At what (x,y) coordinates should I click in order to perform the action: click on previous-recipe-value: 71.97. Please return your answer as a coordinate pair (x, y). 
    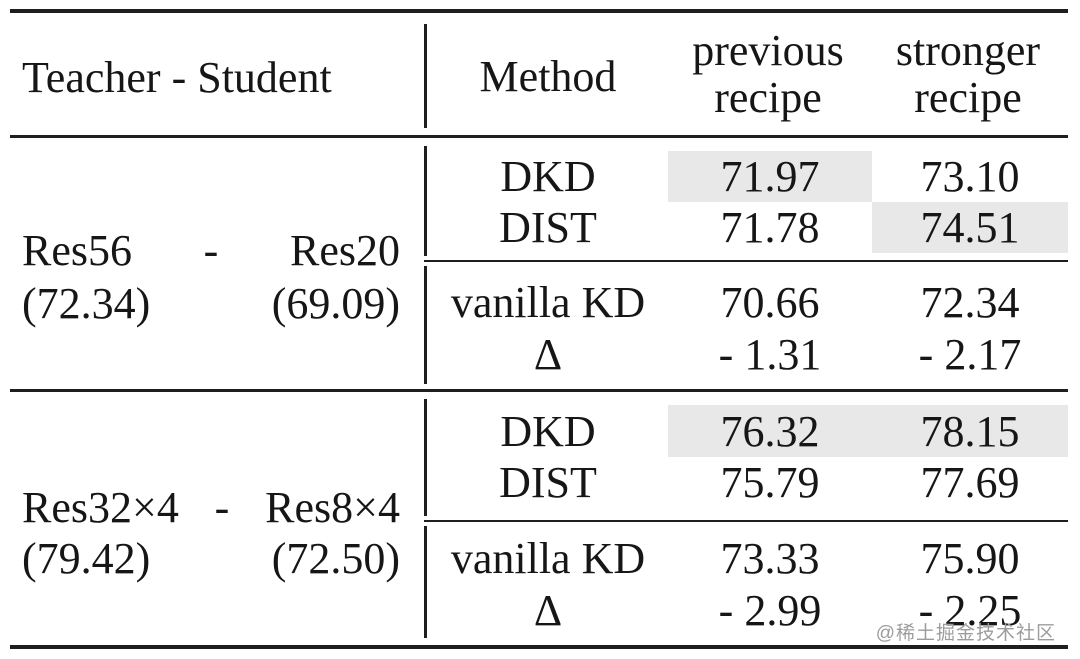
    Looking at the image, I should click on (770, 176).